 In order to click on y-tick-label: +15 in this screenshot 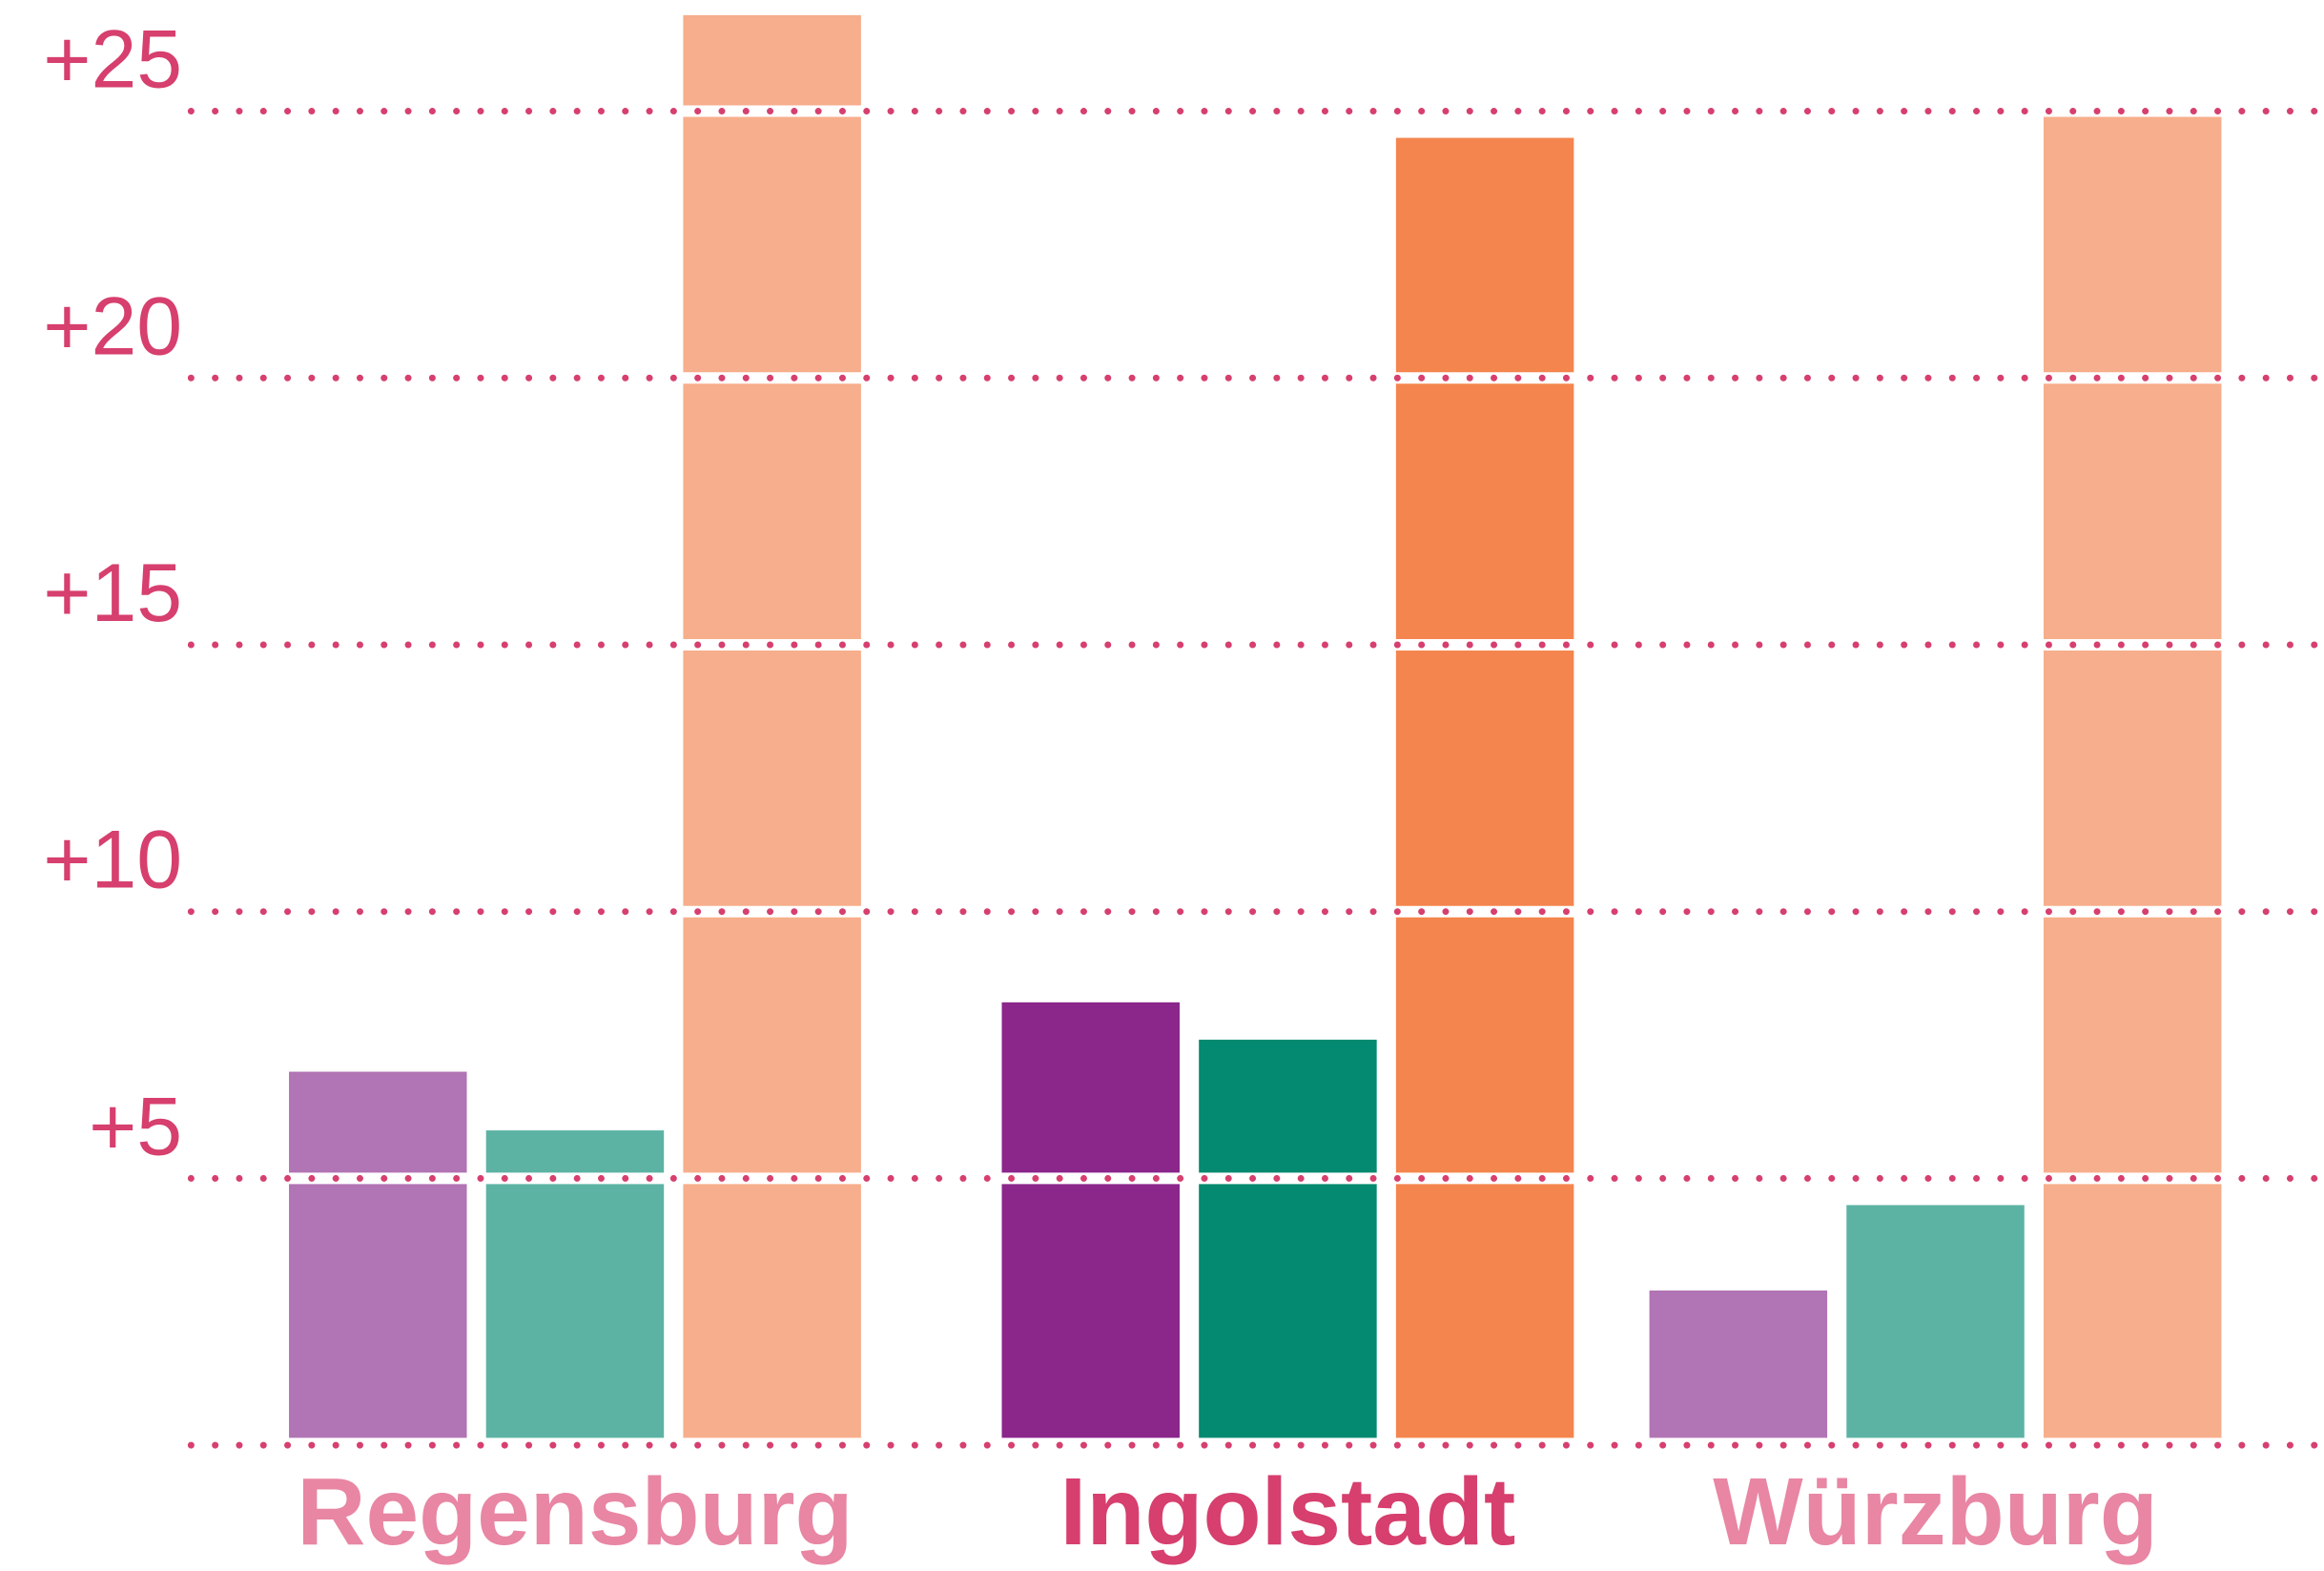, I will do `click(113, 593)`.